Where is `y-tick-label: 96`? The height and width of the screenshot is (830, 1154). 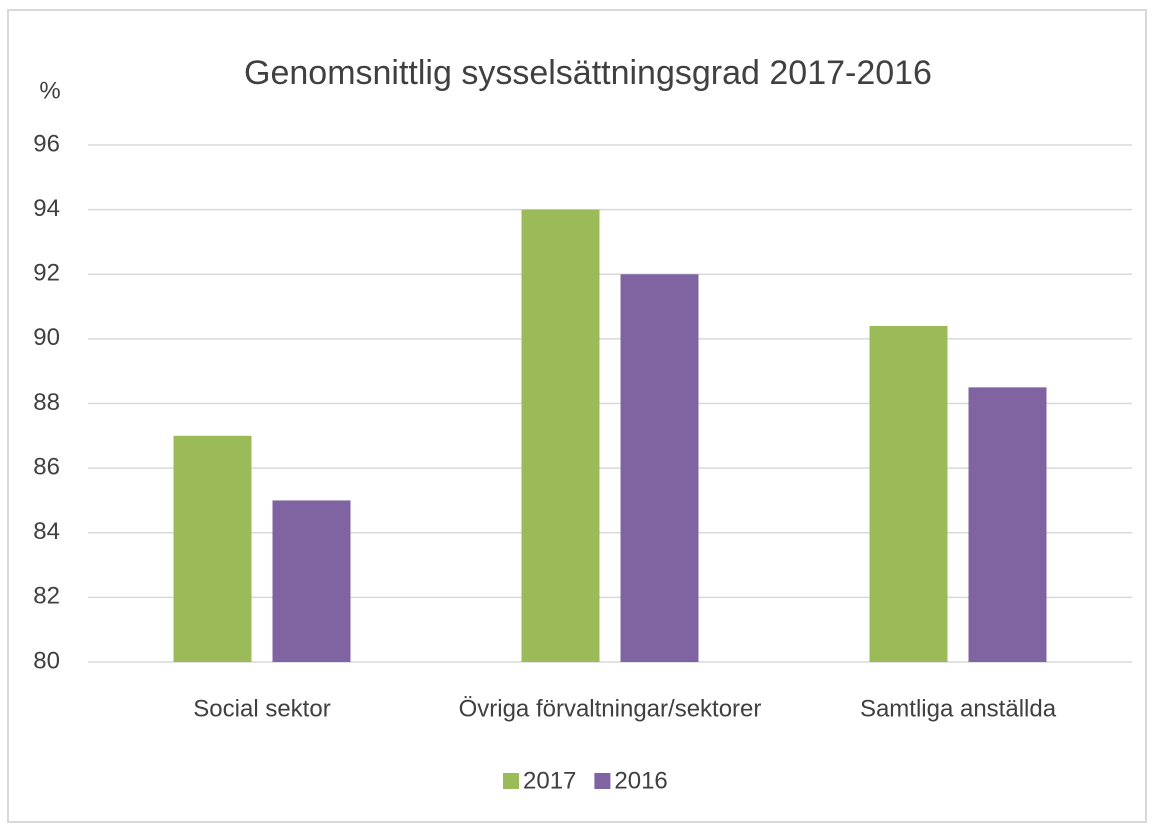 y-tick-label: 96 is located at coordinates (46, 143).